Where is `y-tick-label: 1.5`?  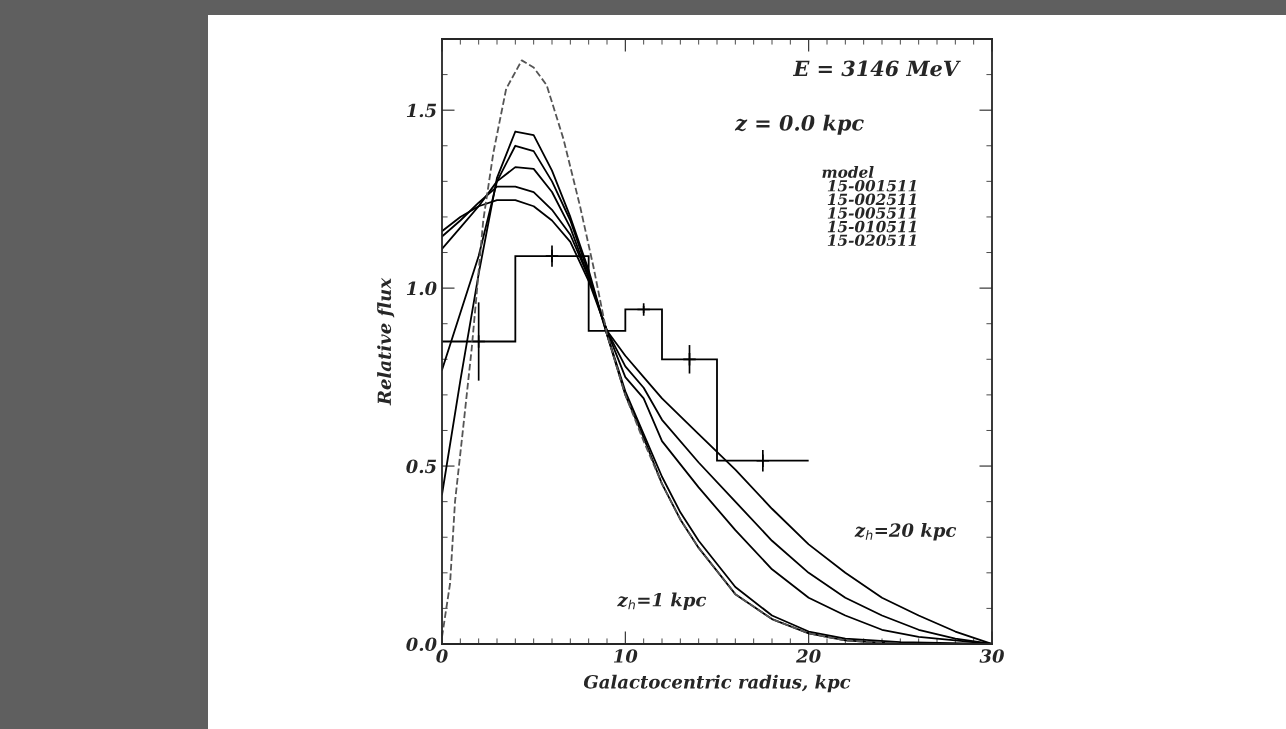 y-tick-label: 1.5 is located at coordinates (421, 110).